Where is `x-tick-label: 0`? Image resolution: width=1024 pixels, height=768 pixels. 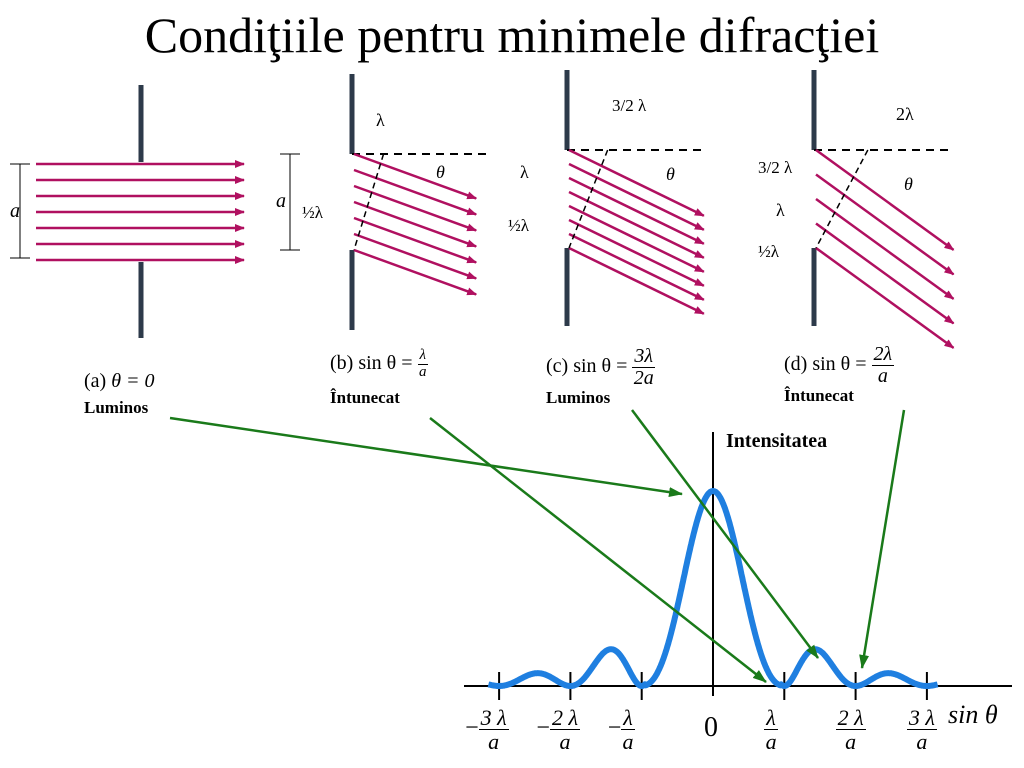
x-tick-label: 0 is located at coordinates (711, 727).